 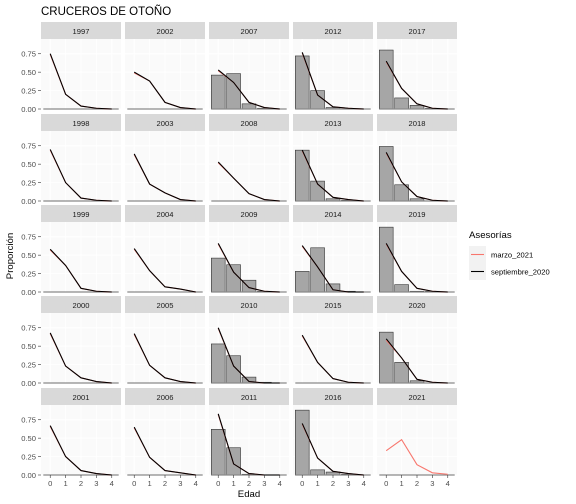 I want to click on strip-label: 2012, so click(x=333, y=31).